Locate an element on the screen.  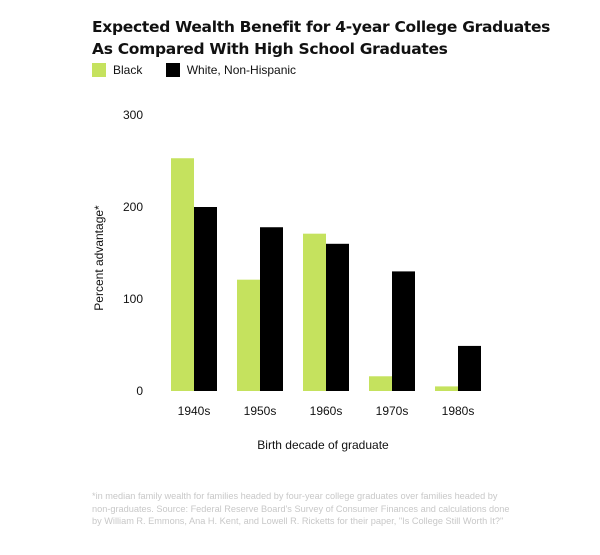
x-tick-label: 1980s is located at coordinates (458, 411).